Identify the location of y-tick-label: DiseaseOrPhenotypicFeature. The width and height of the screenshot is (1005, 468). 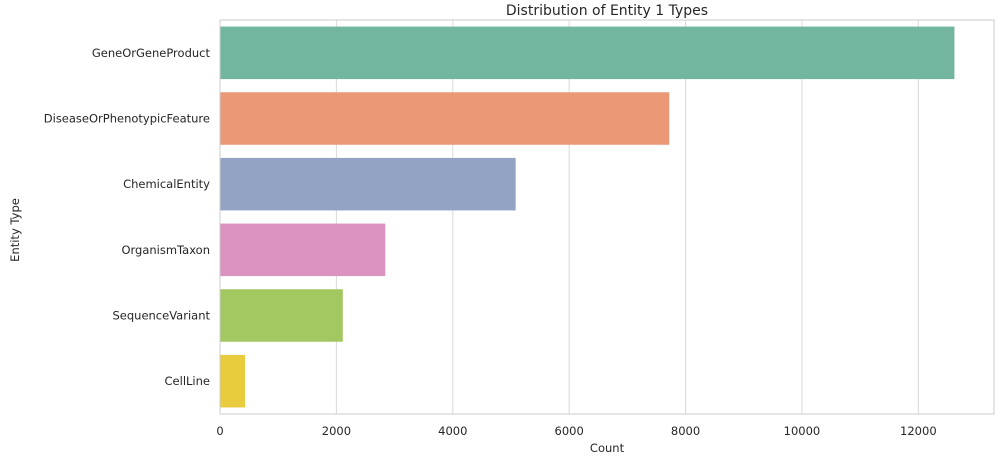
(127, 119).